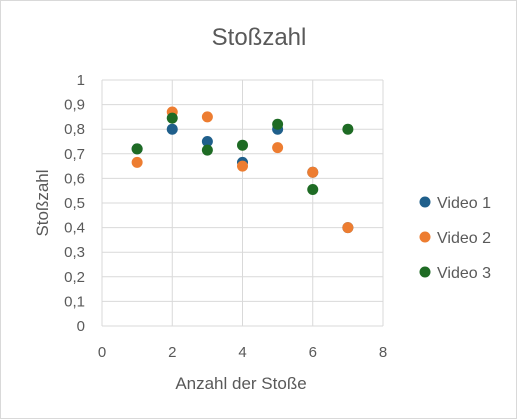 This screenshot has width=517, height=419. Describe the element at coordinates (464, 238) in the screenshot. I see `legend-label: Video 2` at that location.